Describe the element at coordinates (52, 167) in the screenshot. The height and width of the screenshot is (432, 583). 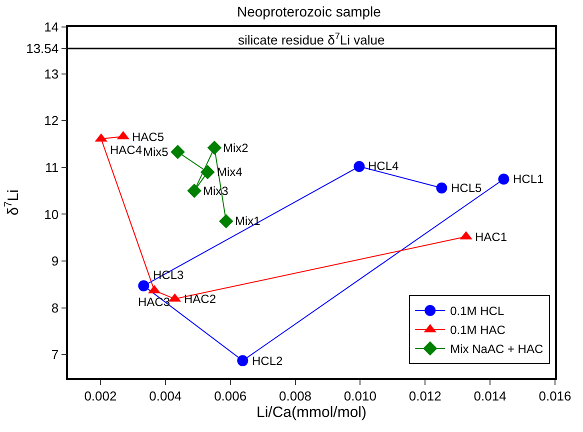
I see `y-tick-label: 11` at that location.